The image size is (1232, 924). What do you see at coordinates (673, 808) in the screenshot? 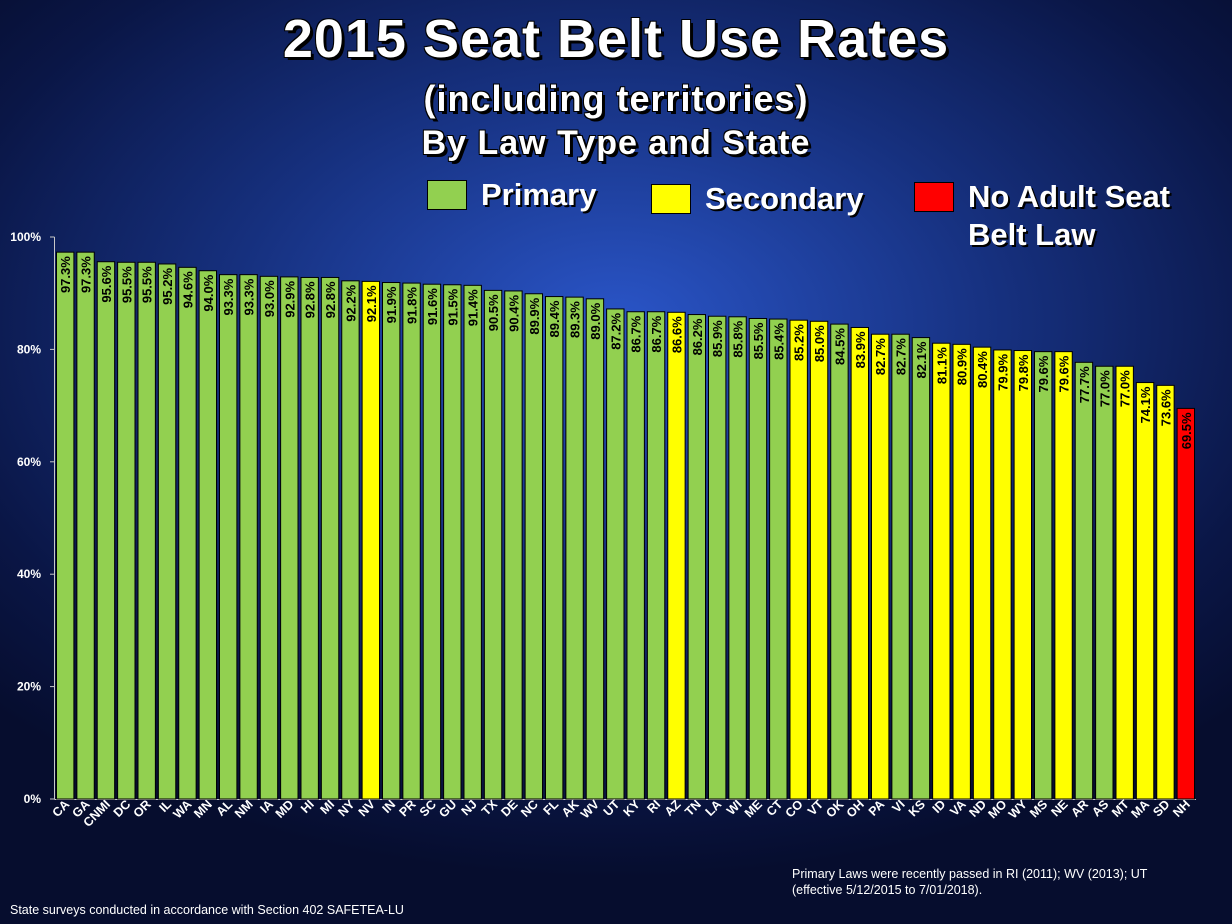
I see `category-label-AZ: AZ` at bounding box center [673, 808].